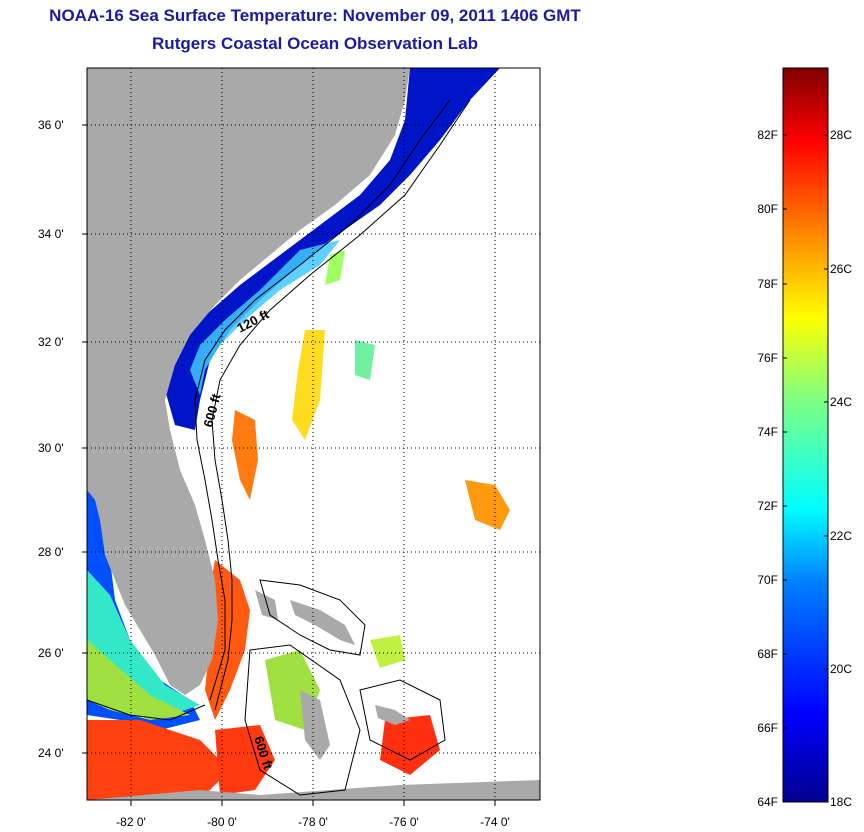 This screenshot has height=832, width=864. What do you see at coordinates (51, 753) in the screenshot?
I see `lat-label-24: 24 0'` at bounding box center [51, 753].